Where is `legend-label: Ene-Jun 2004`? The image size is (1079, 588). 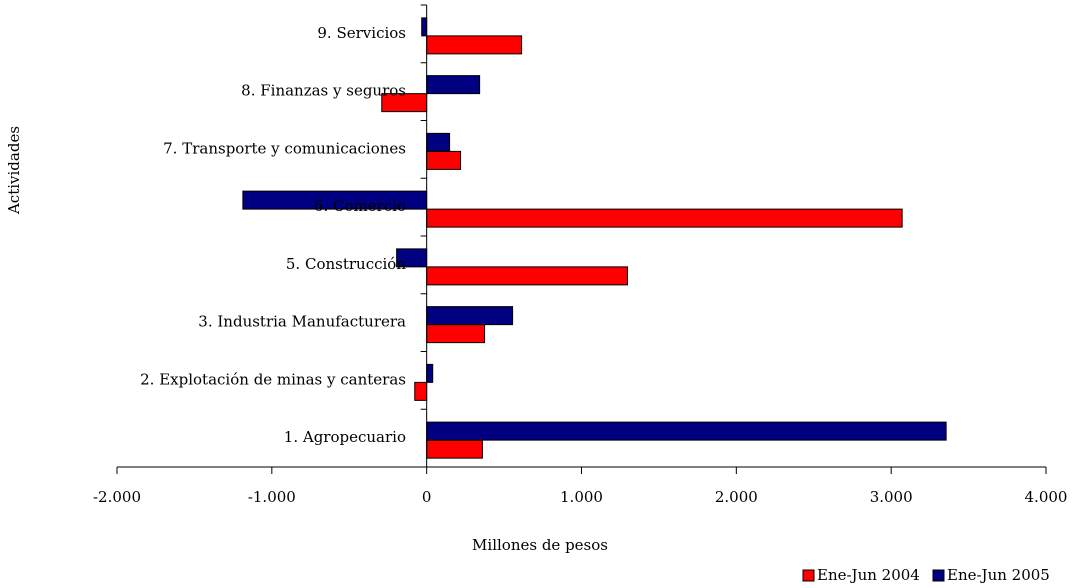 legend-label: Ene-Jun 2004 is located at coordinates (868, 575).